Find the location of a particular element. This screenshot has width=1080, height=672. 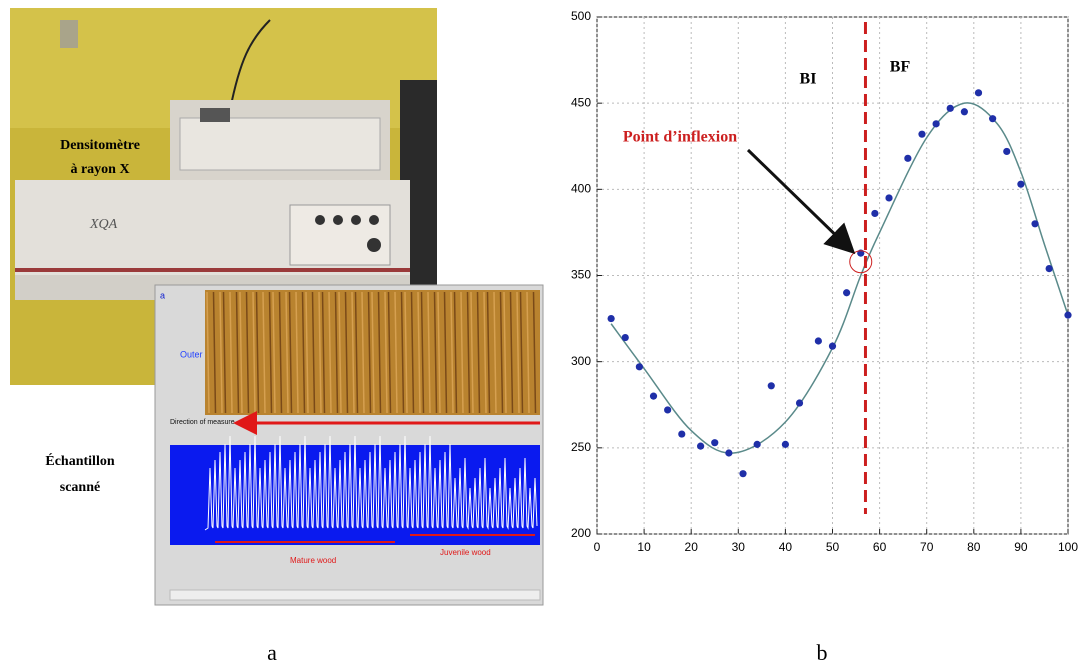

inset-text: Juvenile wood is located at coordinates (465, 552).